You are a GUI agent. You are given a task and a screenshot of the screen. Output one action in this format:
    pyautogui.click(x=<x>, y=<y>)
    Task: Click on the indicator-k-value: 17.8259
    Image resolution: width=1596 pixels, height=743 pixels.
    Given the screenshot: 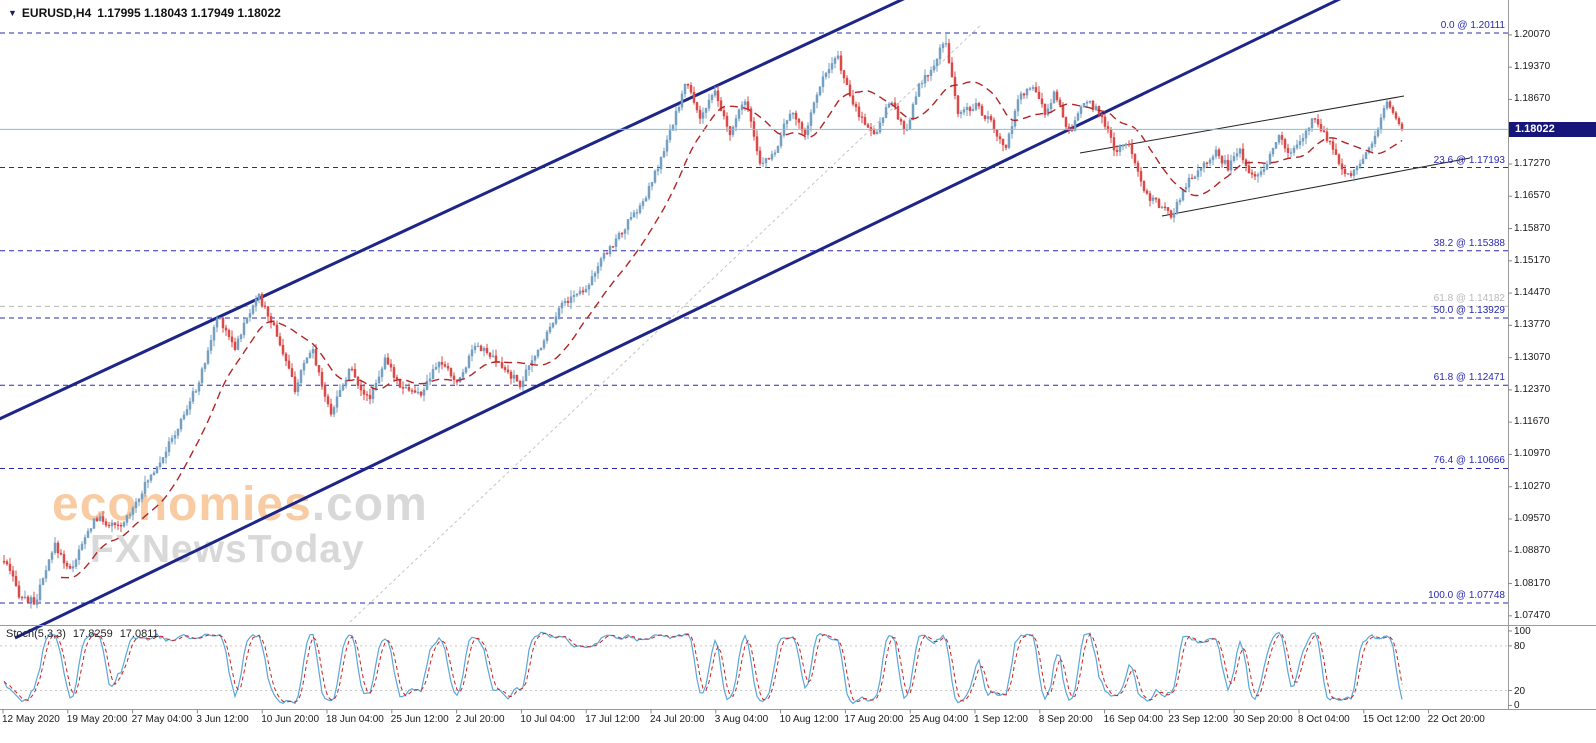 What is the action you would take?
    pyautogui.click(x=92, y=634)
    